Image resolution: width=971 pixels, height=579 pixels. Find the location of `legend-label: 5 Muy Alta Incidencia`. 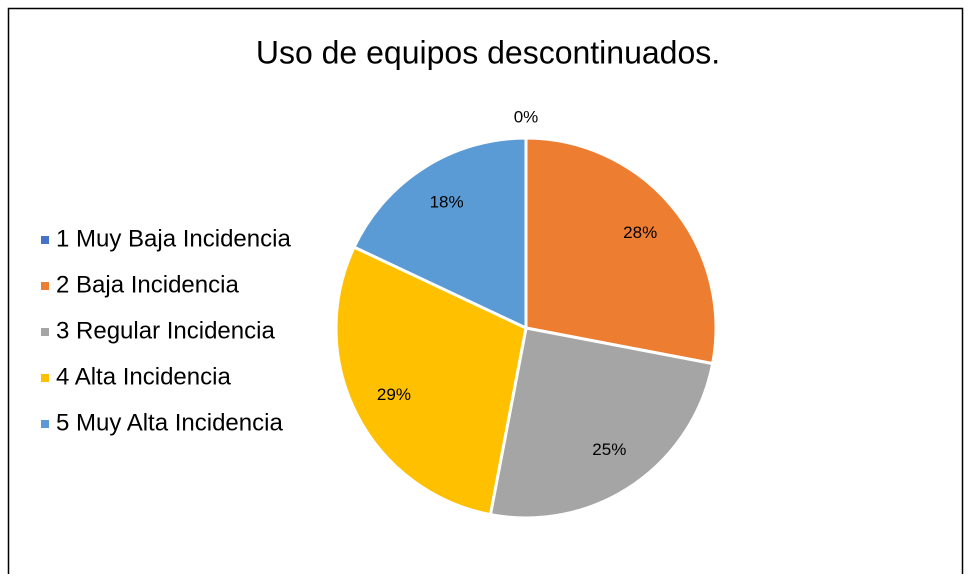

legend-label: 5 Muy Alta Incidencia is located at coordinates (169, 422).